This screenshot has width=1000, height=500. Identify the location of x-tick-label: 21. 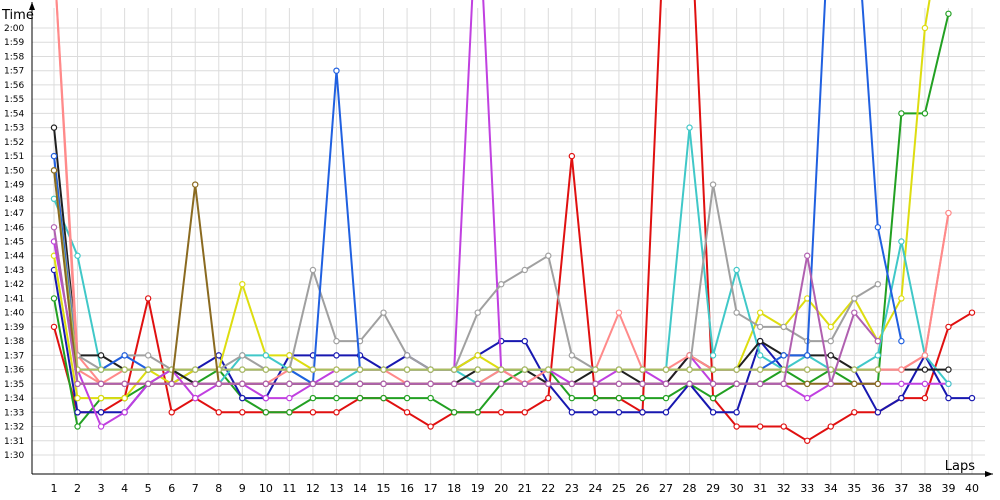
(525, 488).